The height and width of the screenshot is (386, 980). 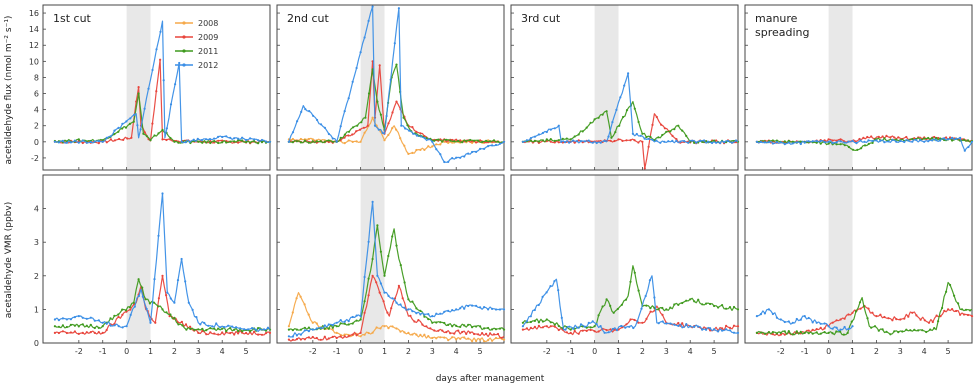 What do you see at coordinates (666, 351) in the screenshot?
I see `x-tick-label: 3` at bounding box center [666, 351].